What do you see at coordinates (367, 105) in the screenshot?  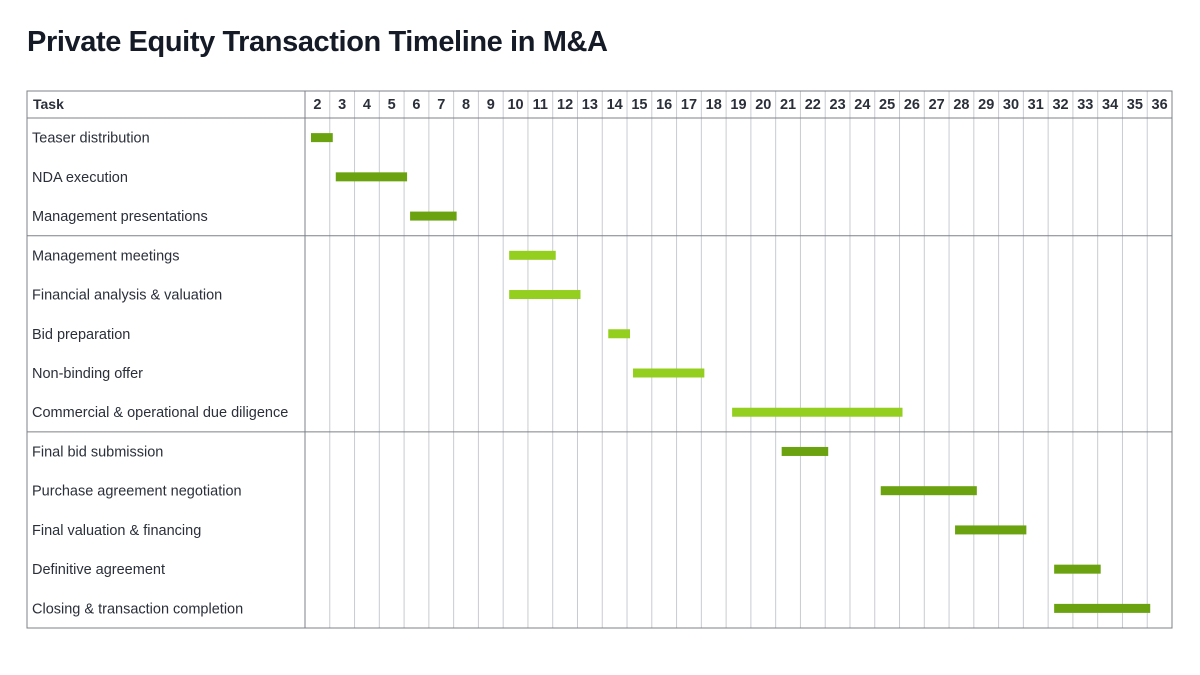 I see `x-tick-label: 4` at bounding box center [367, 105].